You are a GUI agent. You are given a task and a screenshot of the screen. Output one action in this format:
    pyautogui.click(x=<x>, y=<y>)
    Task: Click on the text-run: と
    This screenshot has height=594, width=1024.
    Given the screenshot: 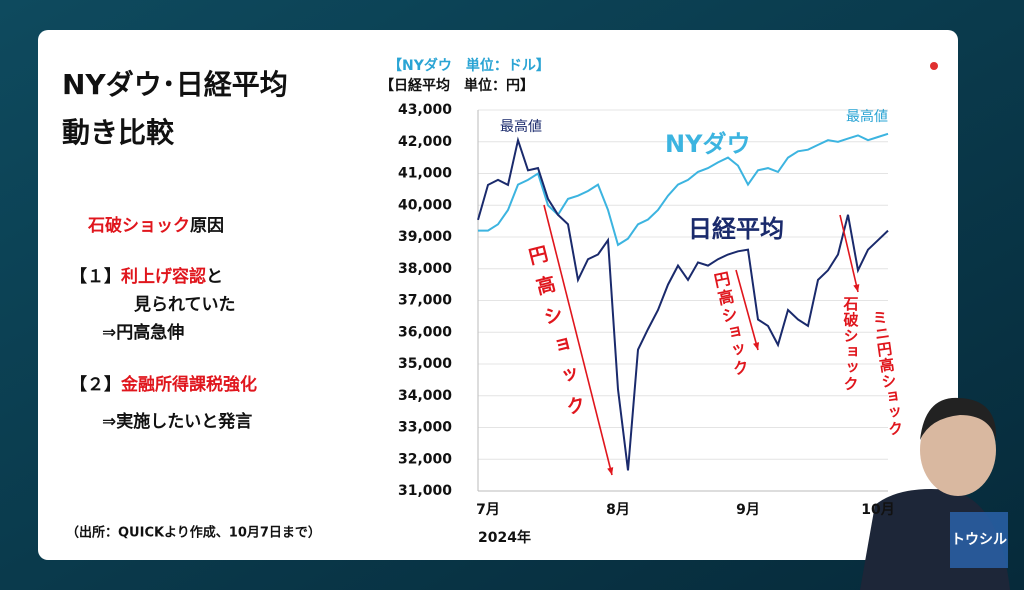 What is the action you would take?
    pyautogui.click(x=214, y=277)
    